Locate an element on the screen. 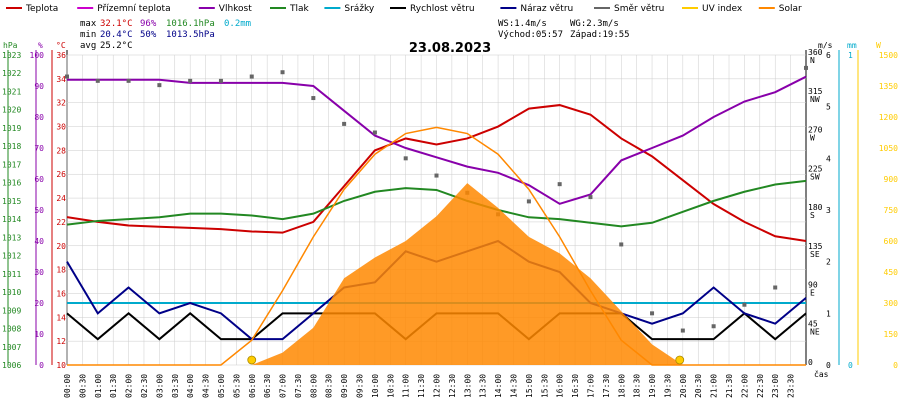  stat-max-rain: 0.2mm is located at coordinates (237, 24).